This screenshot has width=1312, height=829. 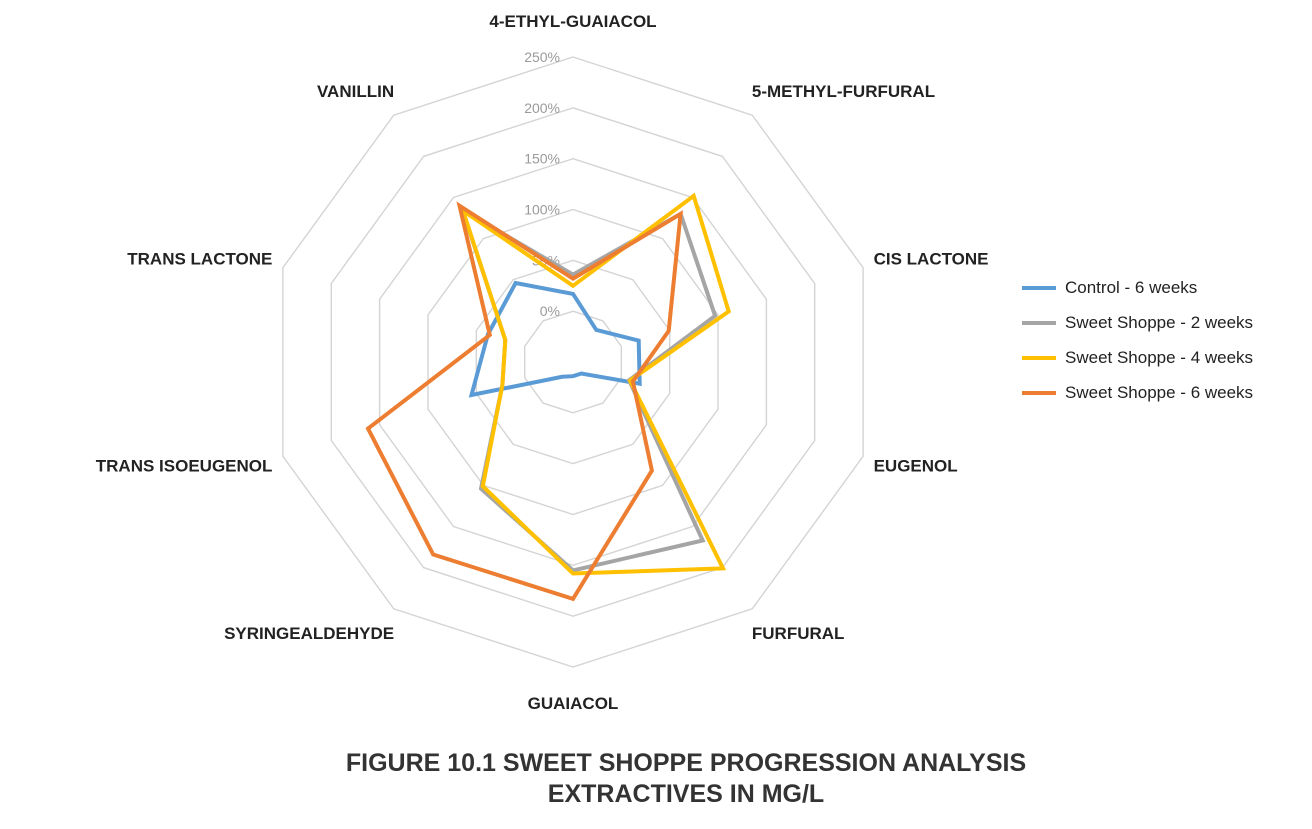 What do you see at coordinates (1159, 322) in the screenshot?
I see `legend-label: Sweet Shoppe - 2 weeks` at bounding box center [1159, 322].